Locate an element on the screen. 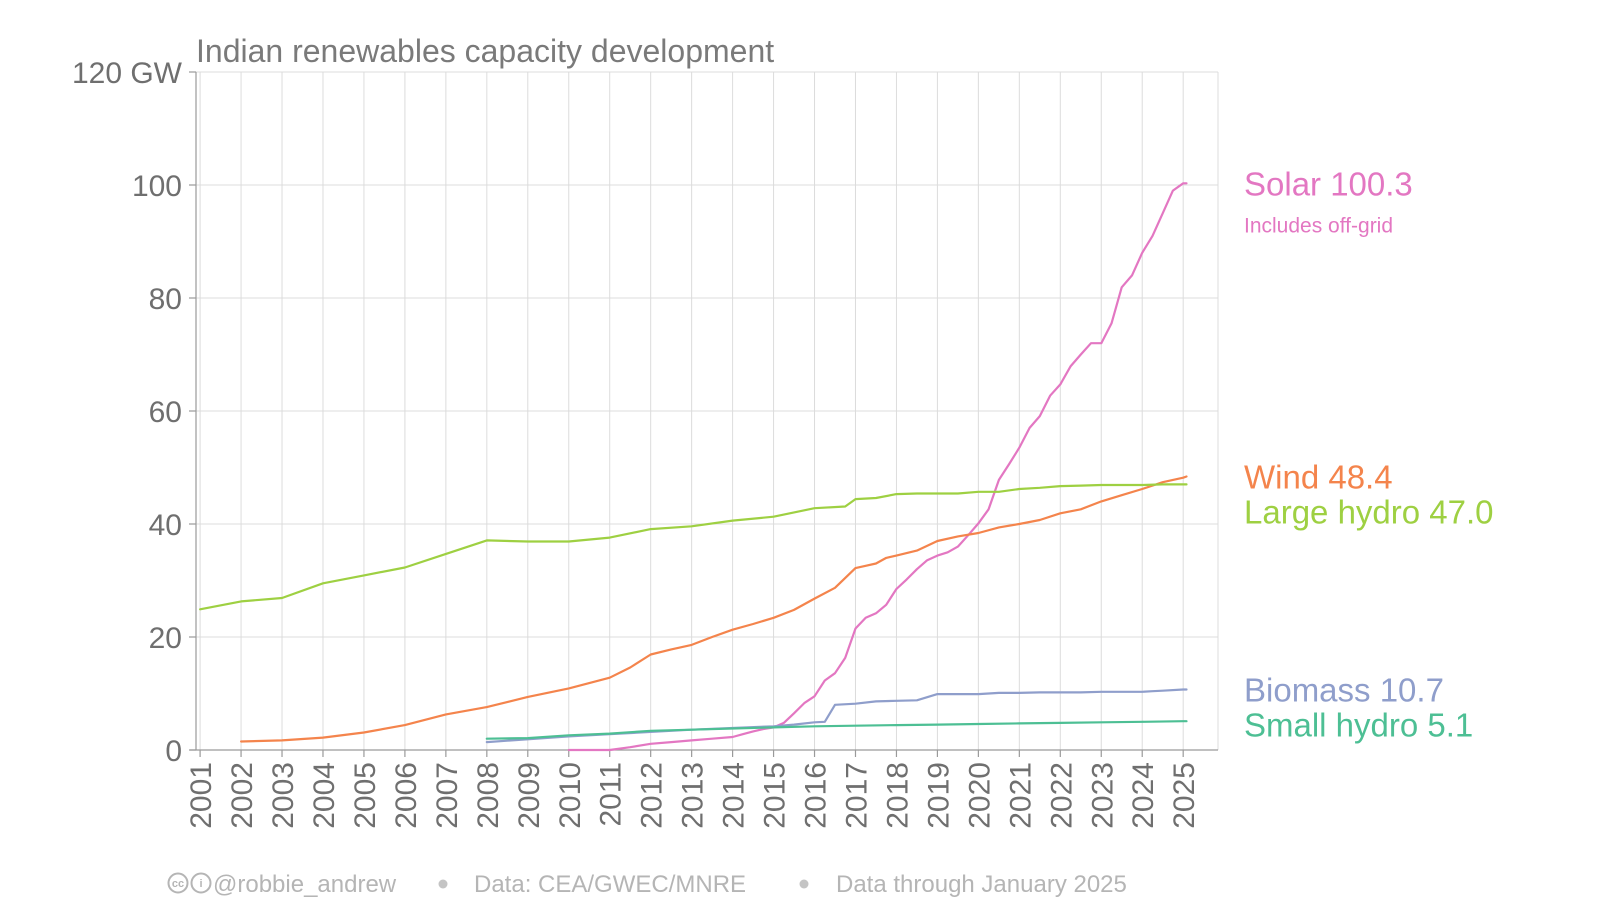 The height and width of the screenshot is (900, 1600). attribution-icon is located at coordinates (201, 883).